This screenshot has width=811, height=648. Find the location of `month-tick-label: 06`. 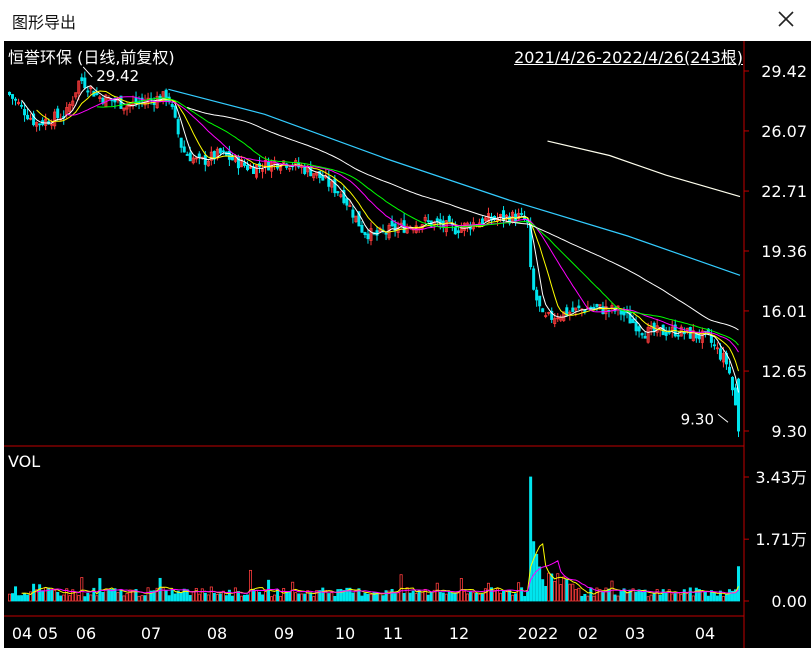

month-tick-label: 06 is located at coordinates (86, 633).